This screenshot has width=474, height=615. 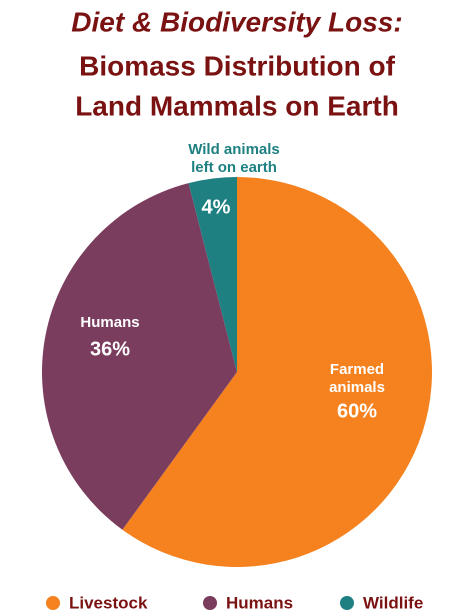 I want to click on slice-label: left on earth, so click(x=234, y=167).